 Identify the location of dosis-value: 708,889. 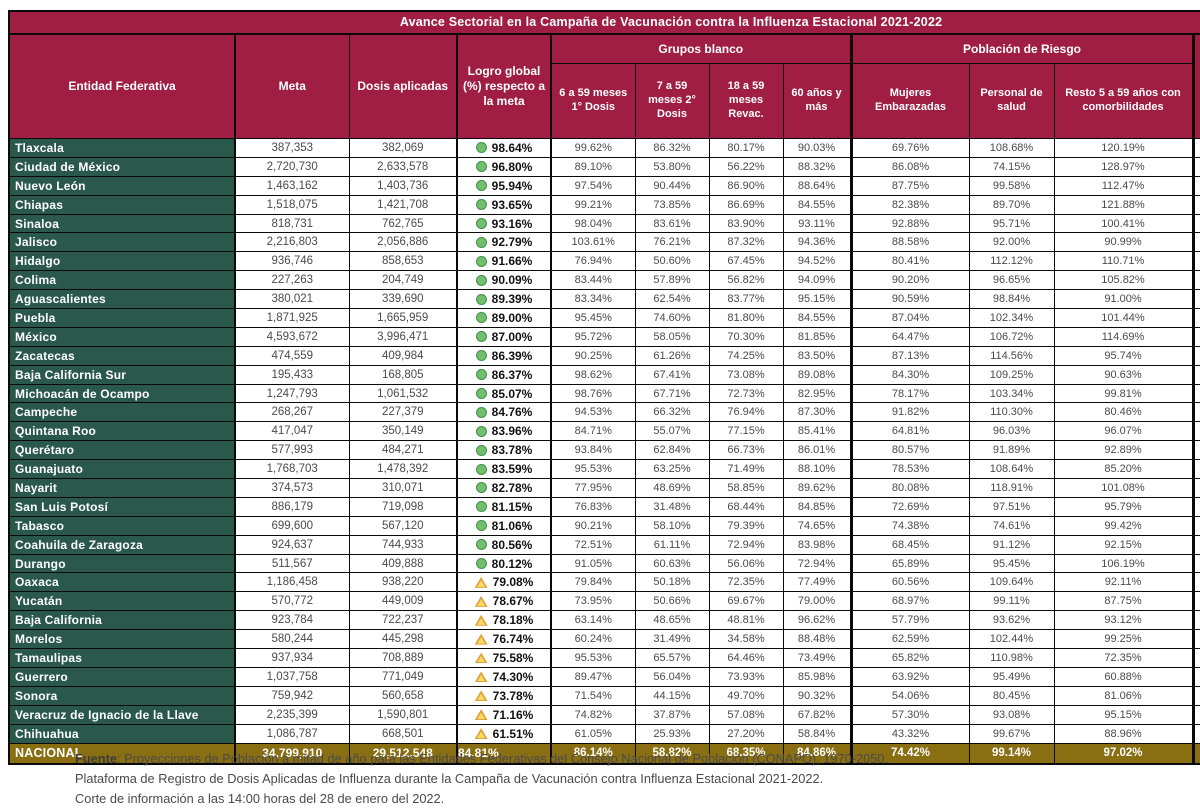
(403, 658).